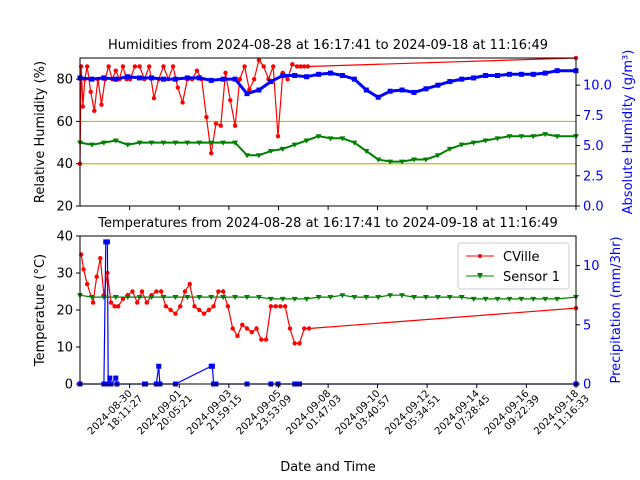  Describe the element at coordinates (40, 132) in the screenshot. I see `top-left-axis-label: Relative Humidity (%)` at that location.